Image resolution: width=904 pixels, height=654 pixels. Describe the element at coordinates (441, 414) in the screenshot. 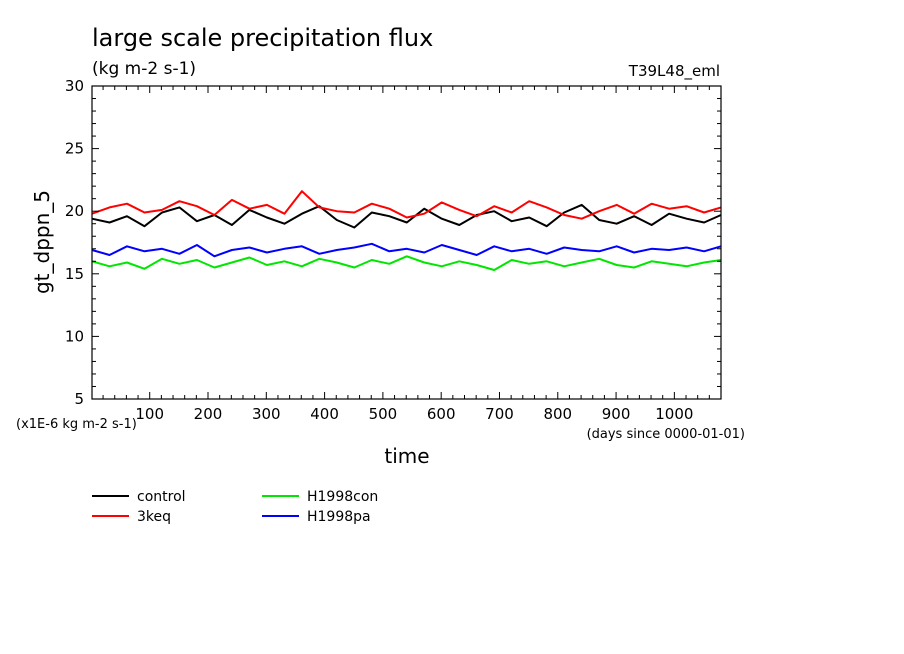

I see `x-tick-label: 600` at that location.